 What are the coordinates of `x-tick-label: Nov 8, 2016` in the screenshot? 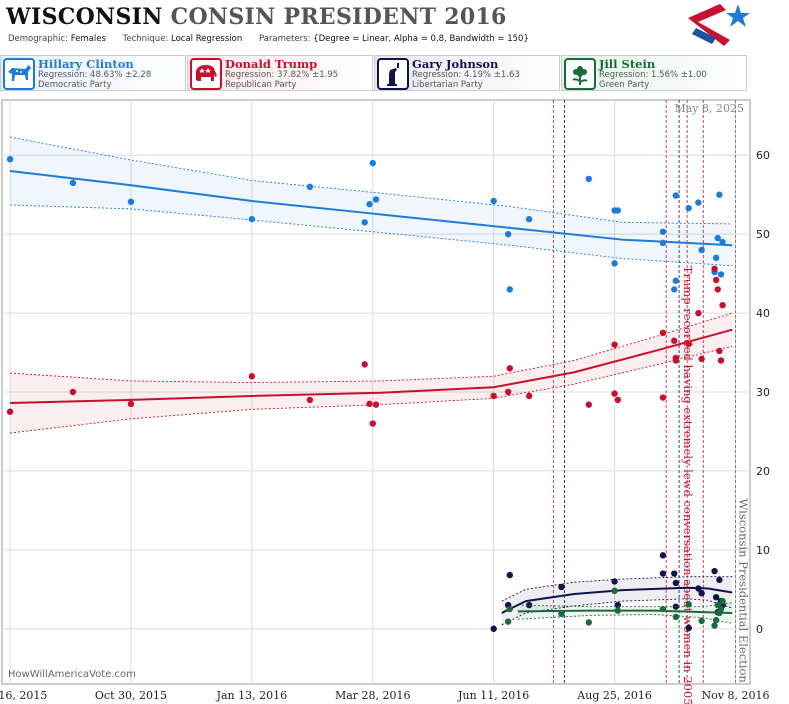 It's located at (736, 695).